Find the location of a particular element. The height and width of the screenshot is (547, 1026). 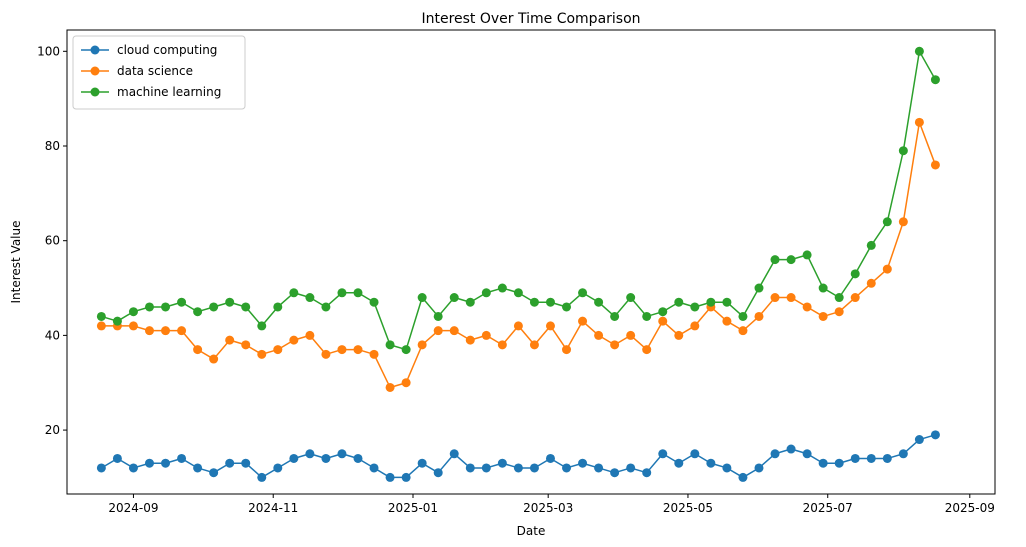

y-tick-label: 60 is located at coordinates (52, 241).